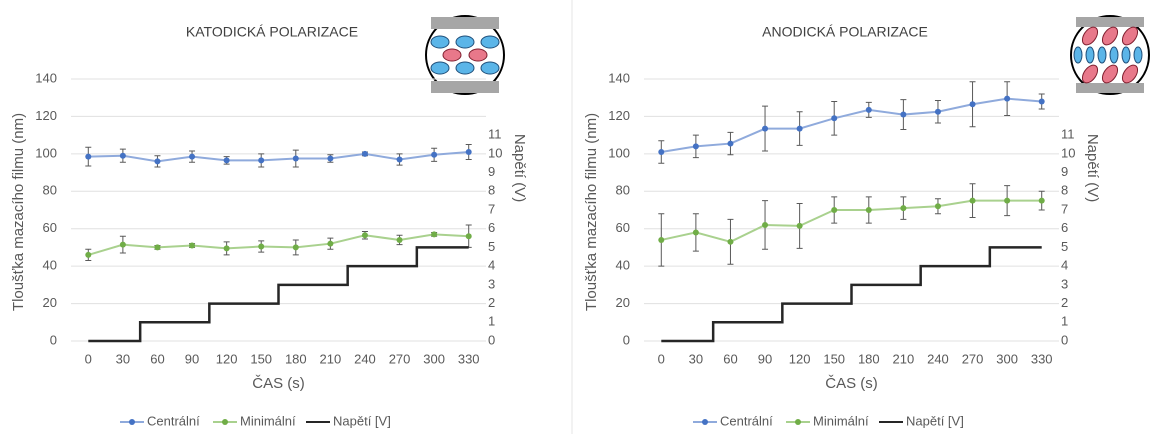 The width and height of the screenshot is (1150, 434). Describe the element at coordinates (623, 302) in the screenshot. I see `y-tick-label: 20` at that location.